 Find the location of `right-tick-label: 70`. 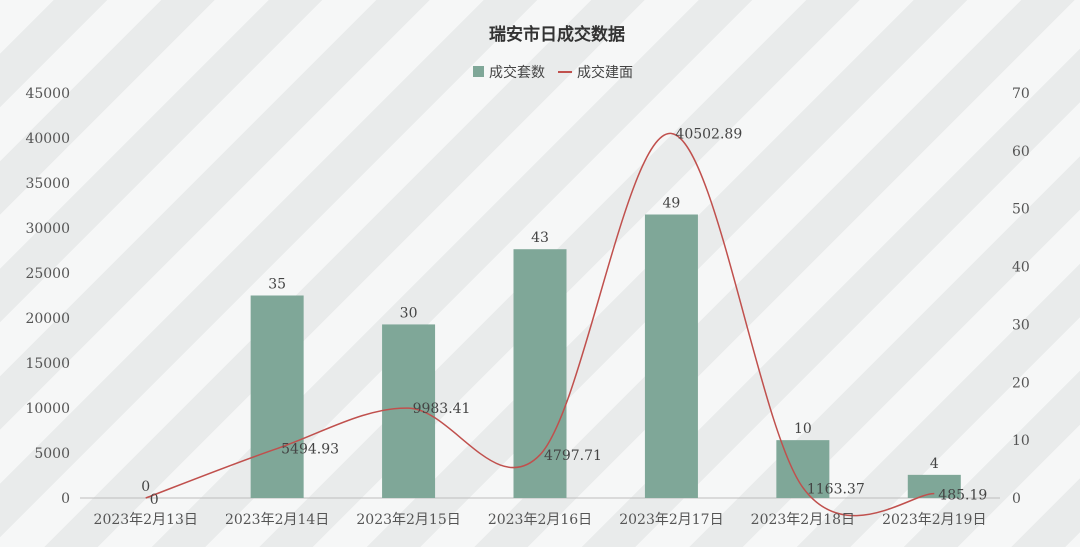

right-tick-label: 70 is located at coordinates (1021, 94).